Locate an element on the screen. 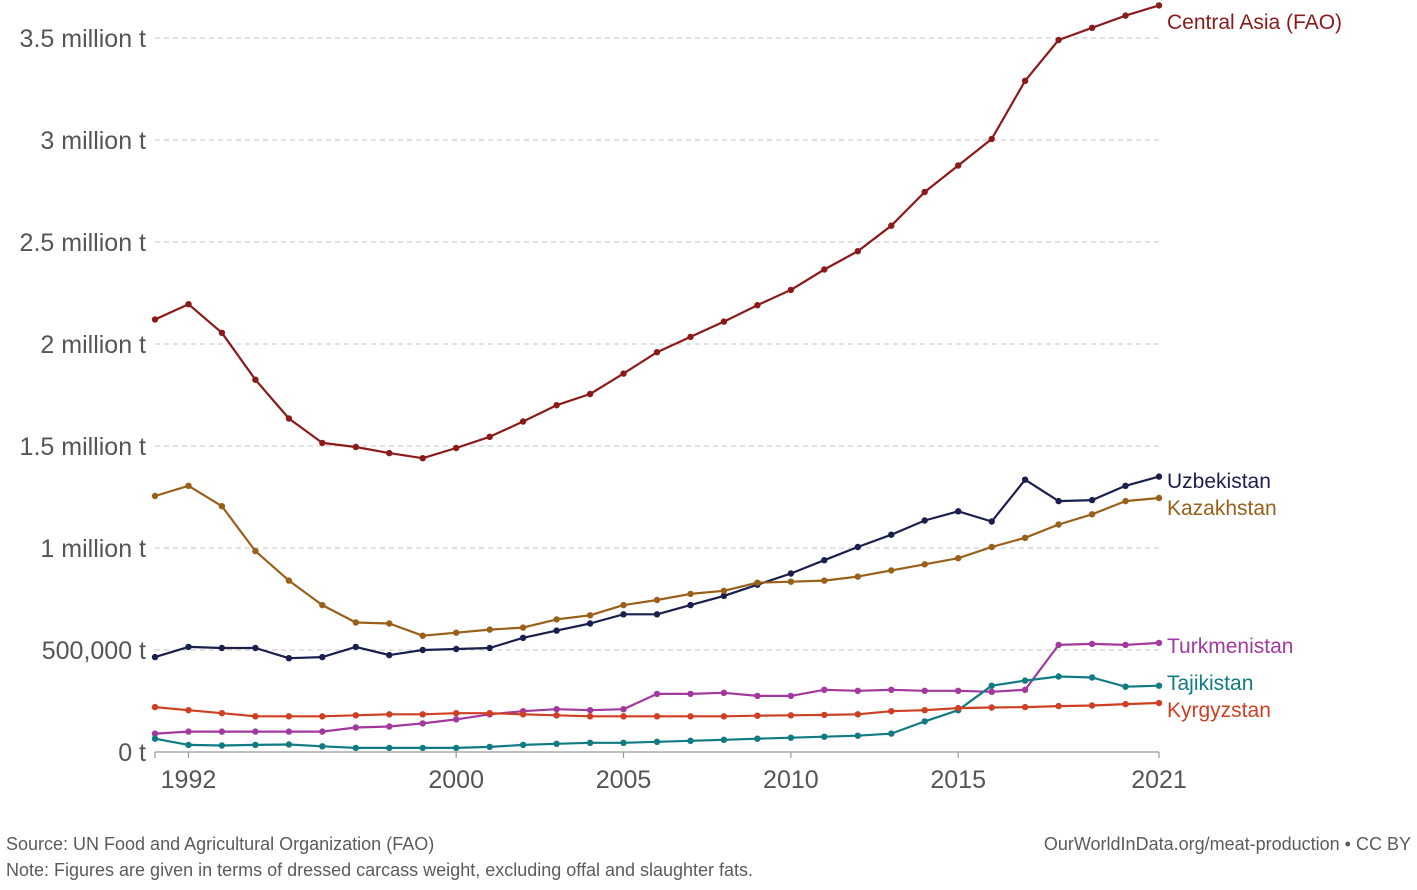  series-tajikistan is located at coordinates (657, 712).